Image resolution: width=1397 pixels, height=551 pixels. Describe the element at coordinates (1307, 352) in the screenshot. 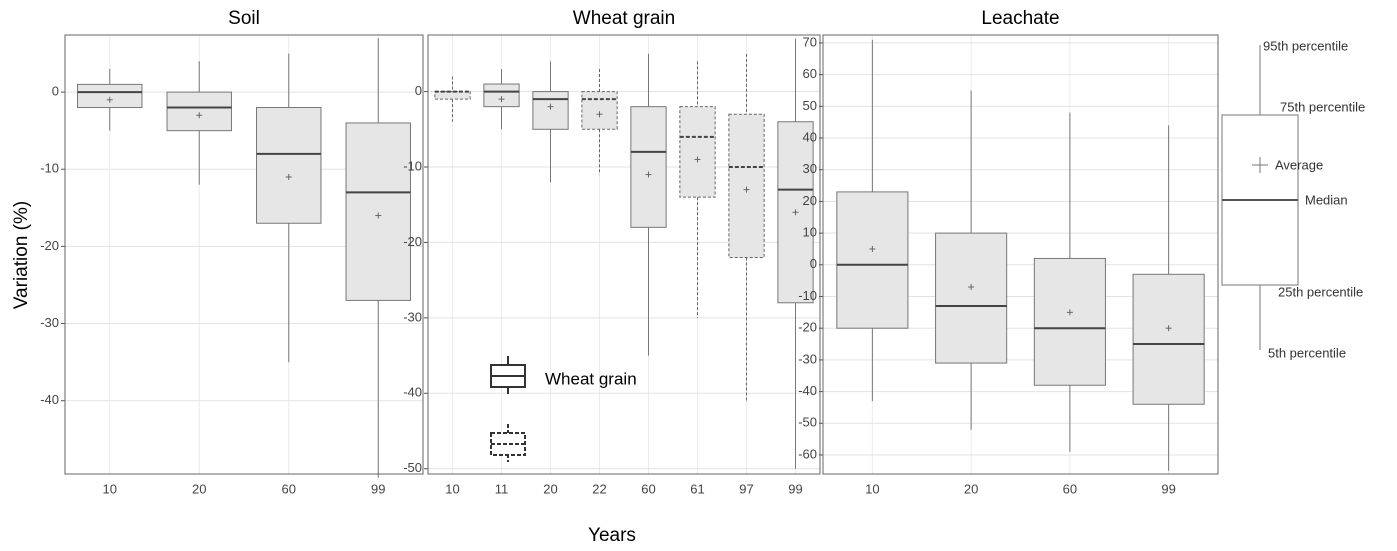

I see `key-label: 5th percentile` at that location.